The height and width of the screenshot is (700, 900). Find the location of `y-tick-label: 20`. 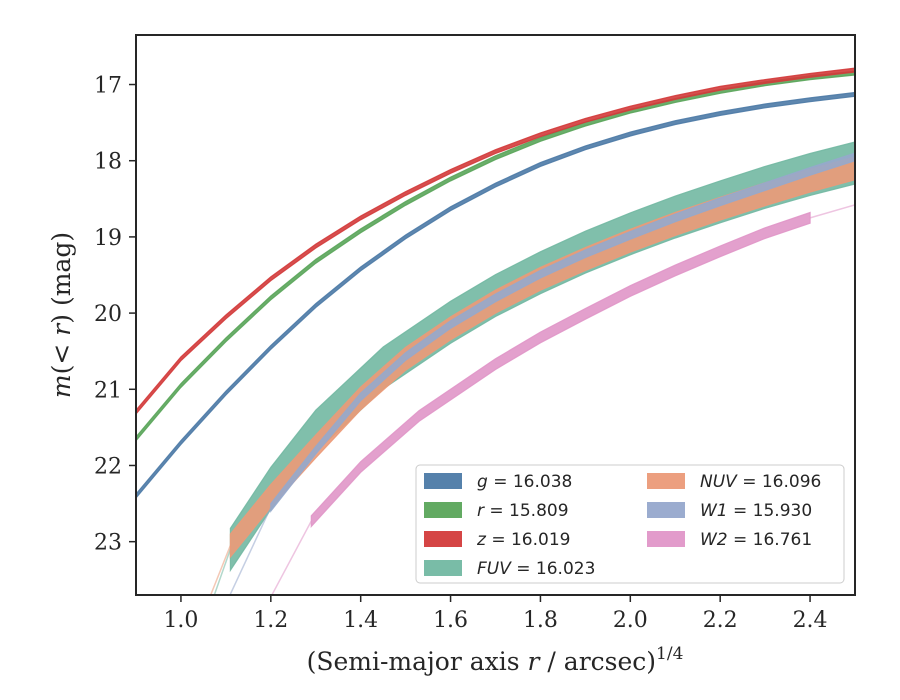

y-tick-label: 20 is located at coordinates (108, 314).